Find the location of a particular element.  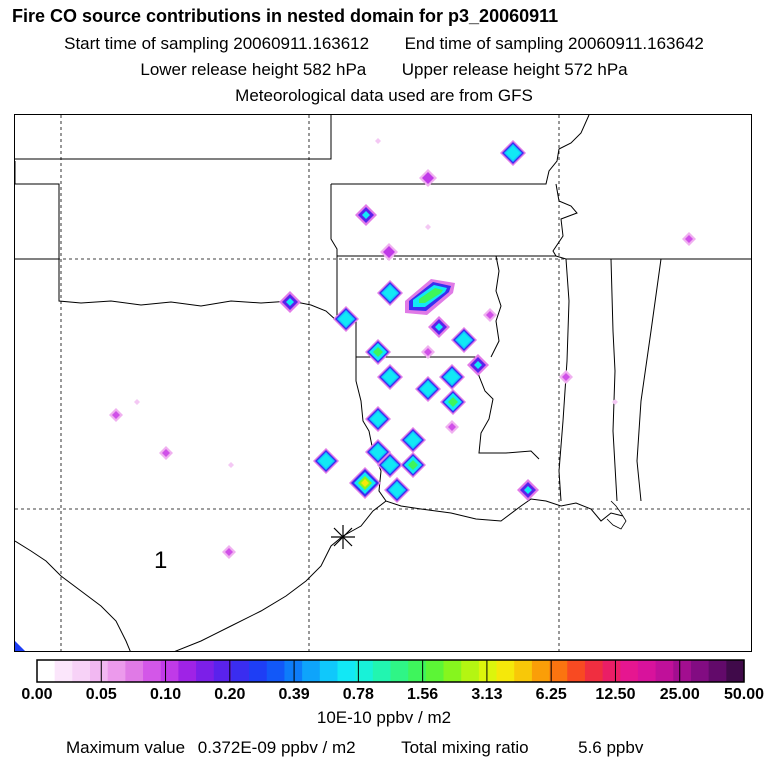

color-scale-tick-label: 6.25 is located at coordinates (551, 694).